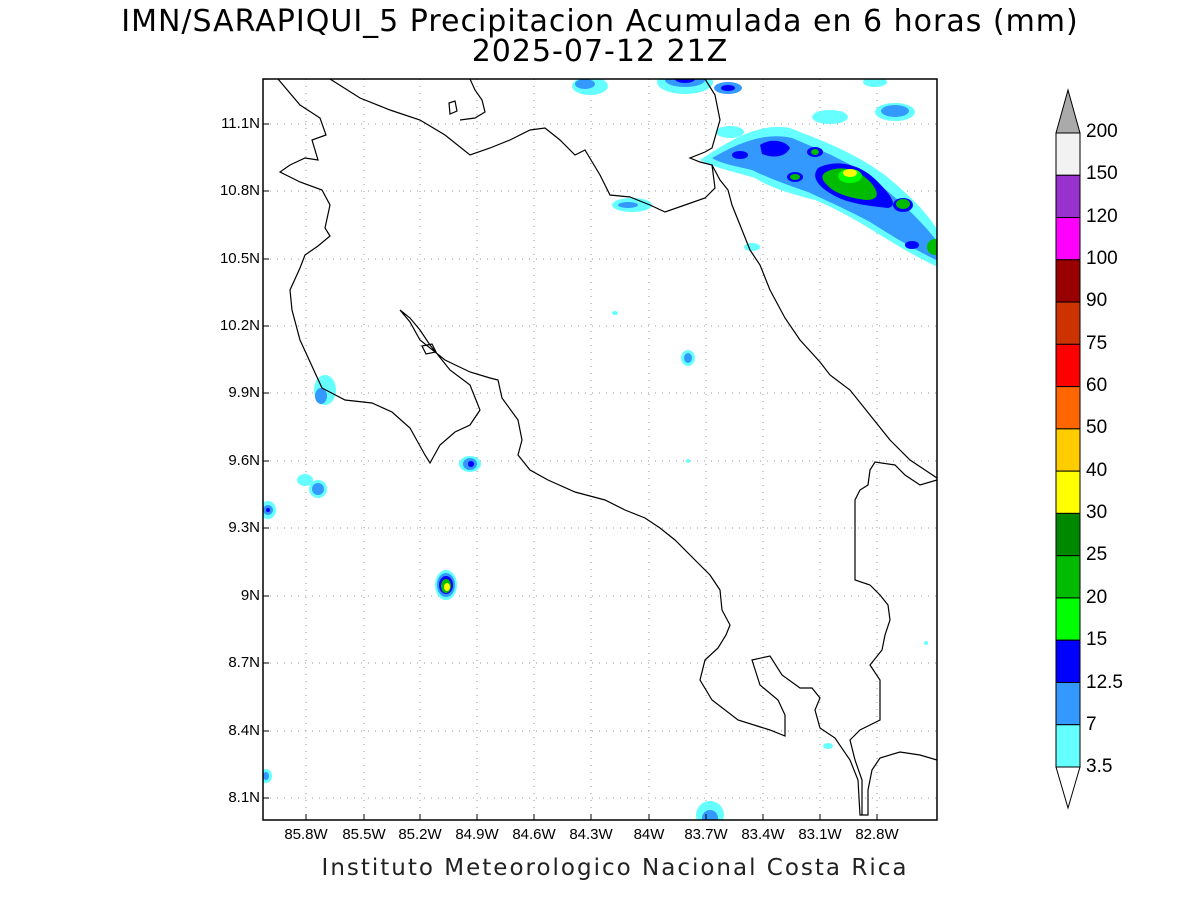 Image resolution: width=1200 pixels, height=900 pixels. What do you see at coordinates (239, 258) in the screenshot?
I see `lat-label: 10.5N` at bounding box center [239, 258].